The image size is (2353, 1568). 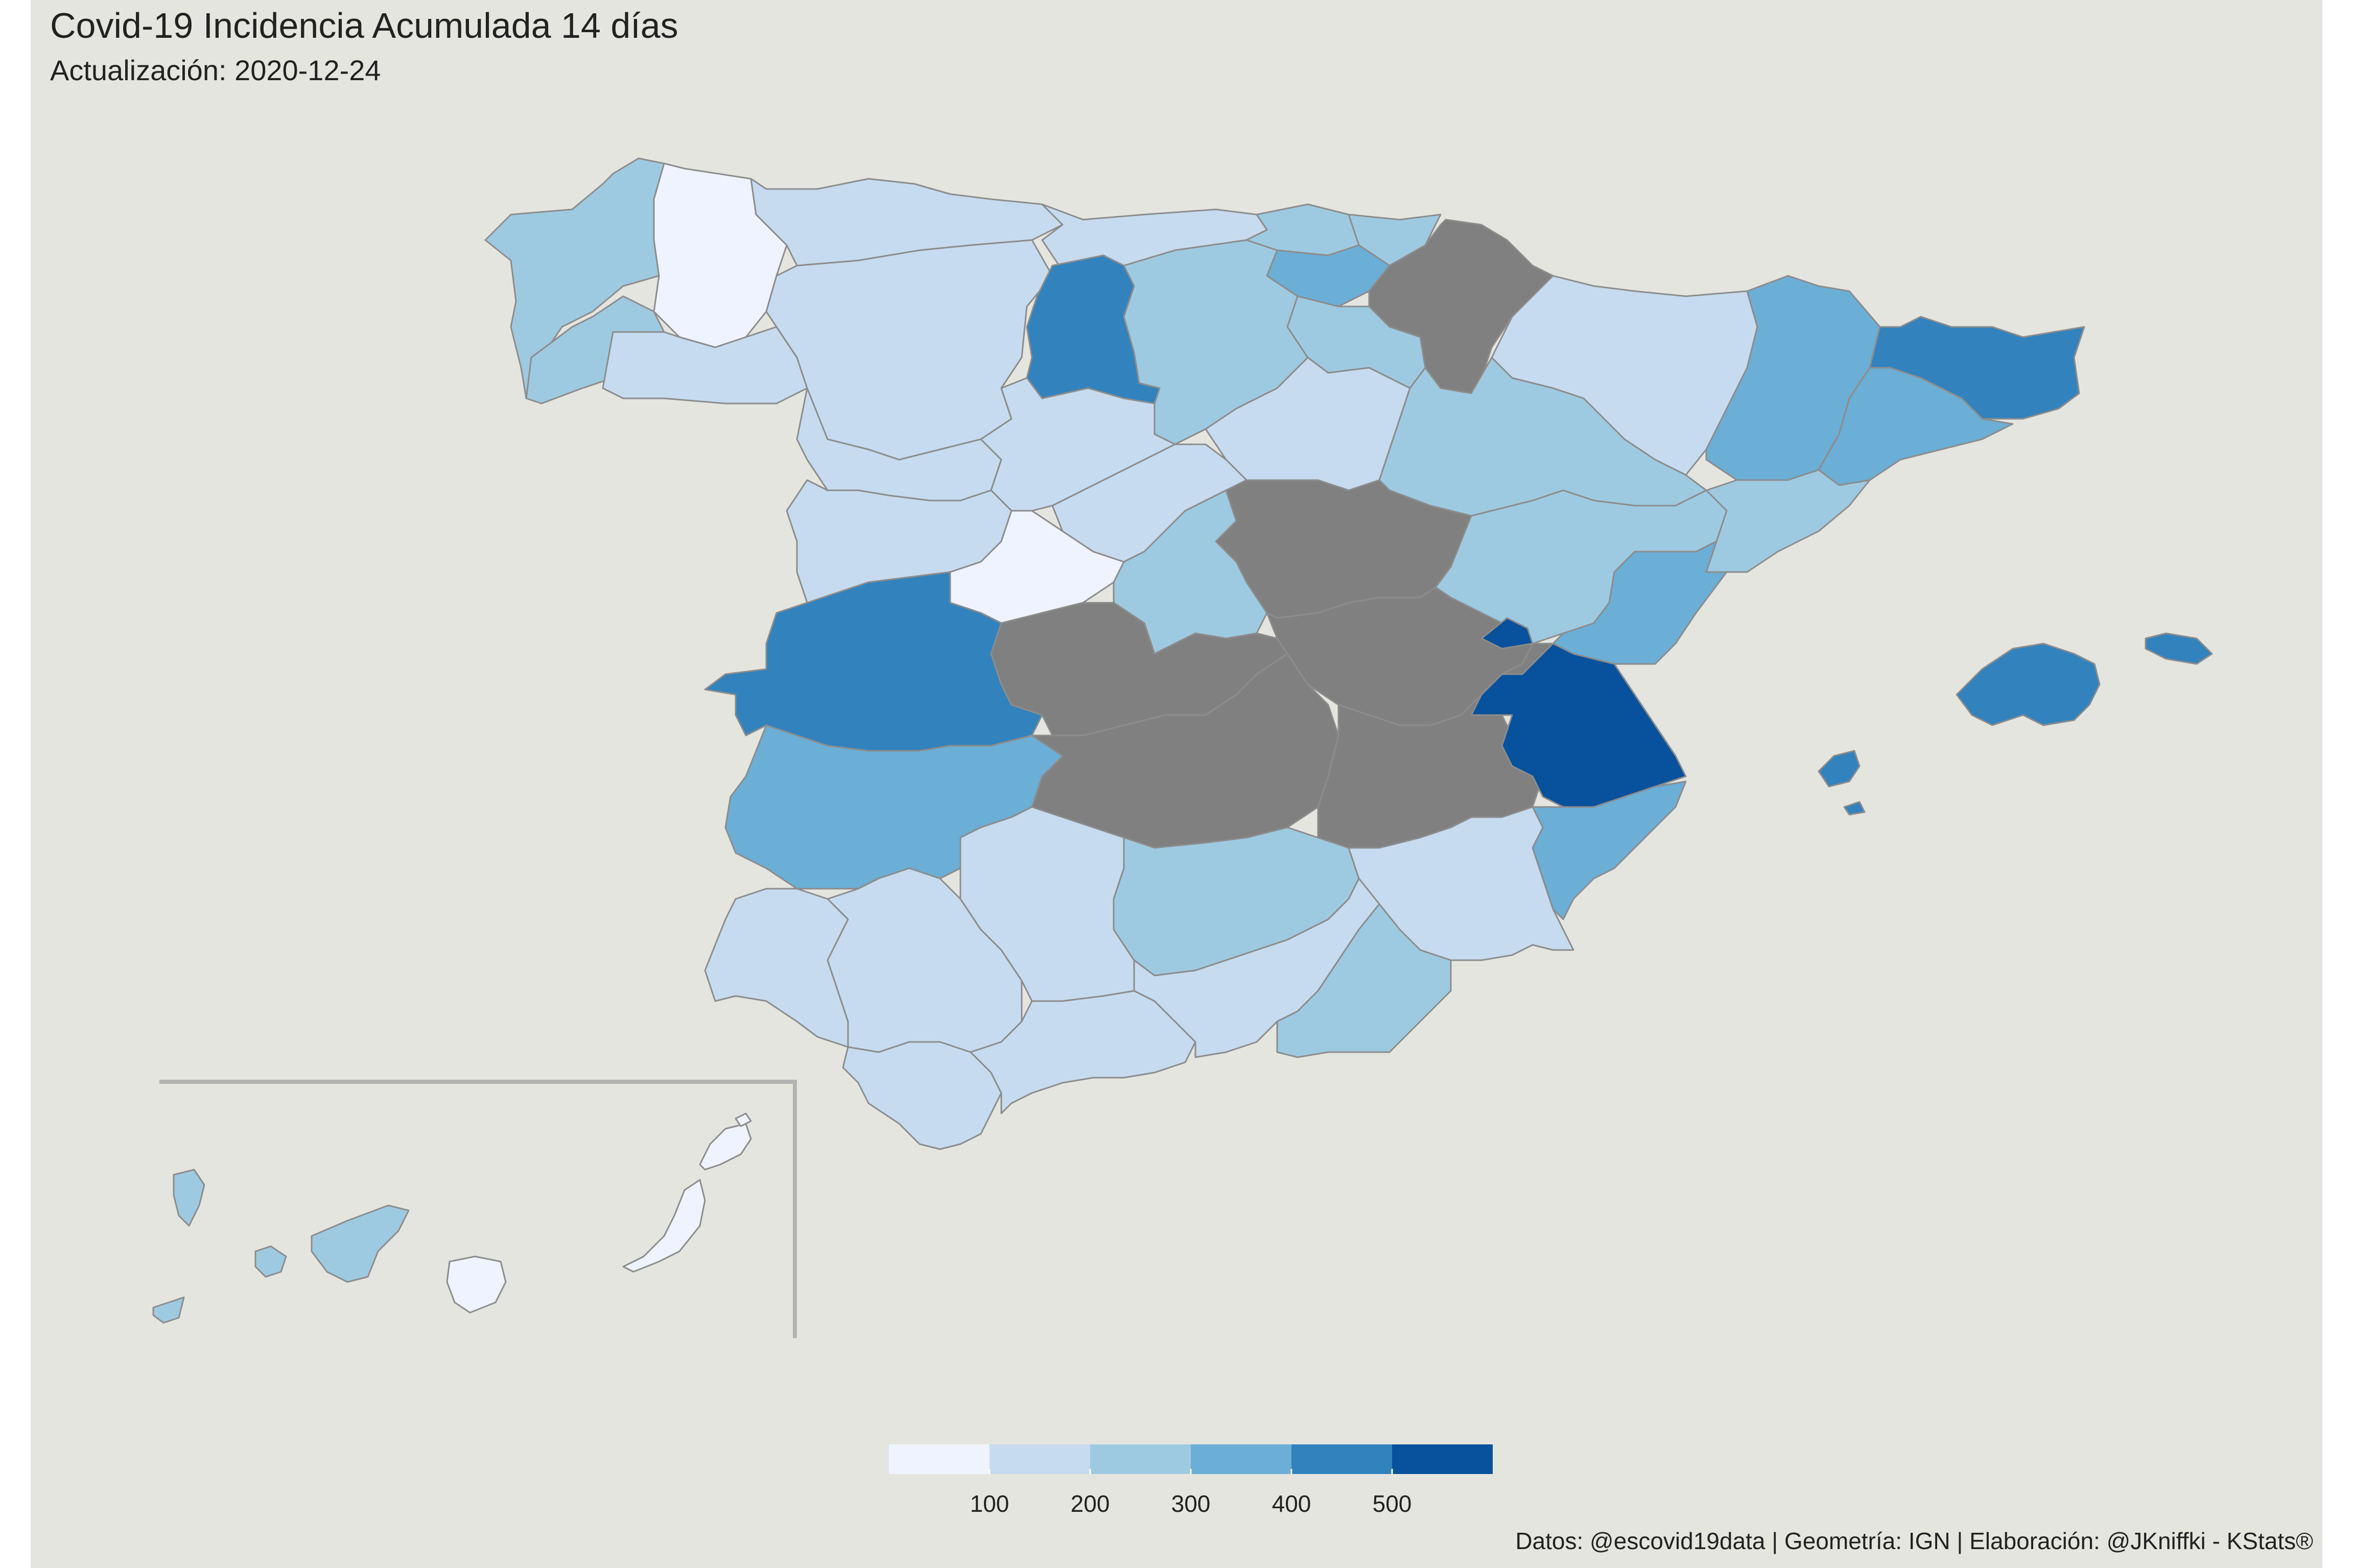 I want to click on region-alegranza, so click(x=743, y=1119).